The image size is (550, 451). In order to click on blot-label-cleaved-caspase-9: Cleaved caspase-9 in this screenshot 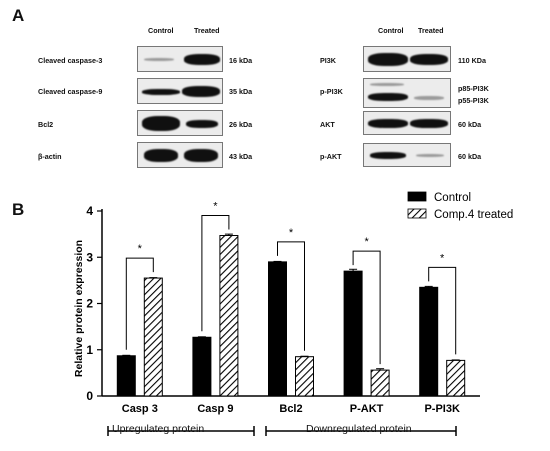, I will do `click(70, 91)`.